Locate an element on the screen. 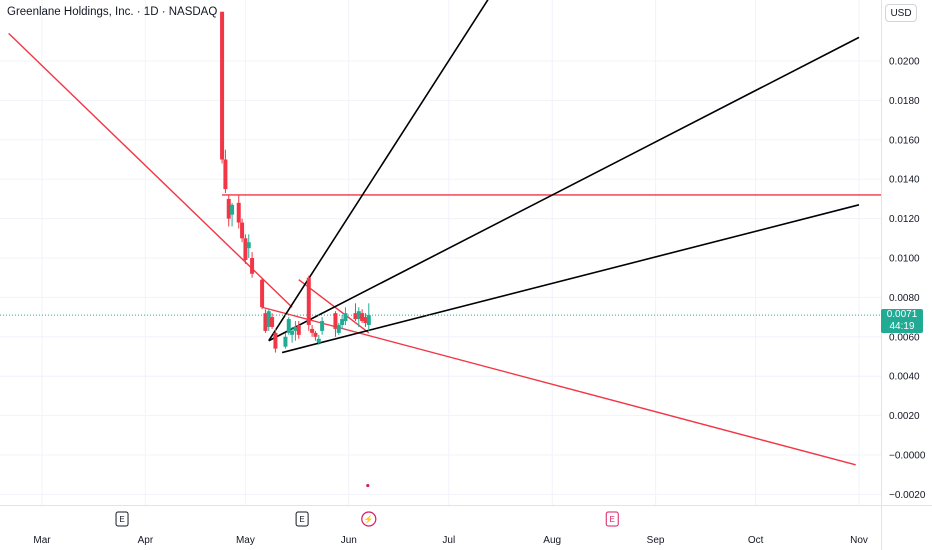 This screenshot has height=550, width=932. price-tick-label: 0.0180 is located at coordinates (904, 101).